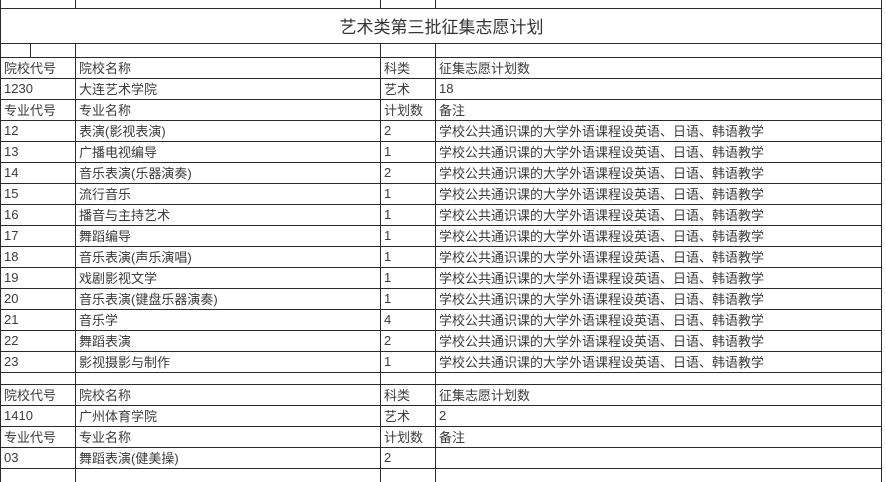 Image resolution: width=886 pixels, height=482 pixels. I want to click on section-divider, so click(441, 378).